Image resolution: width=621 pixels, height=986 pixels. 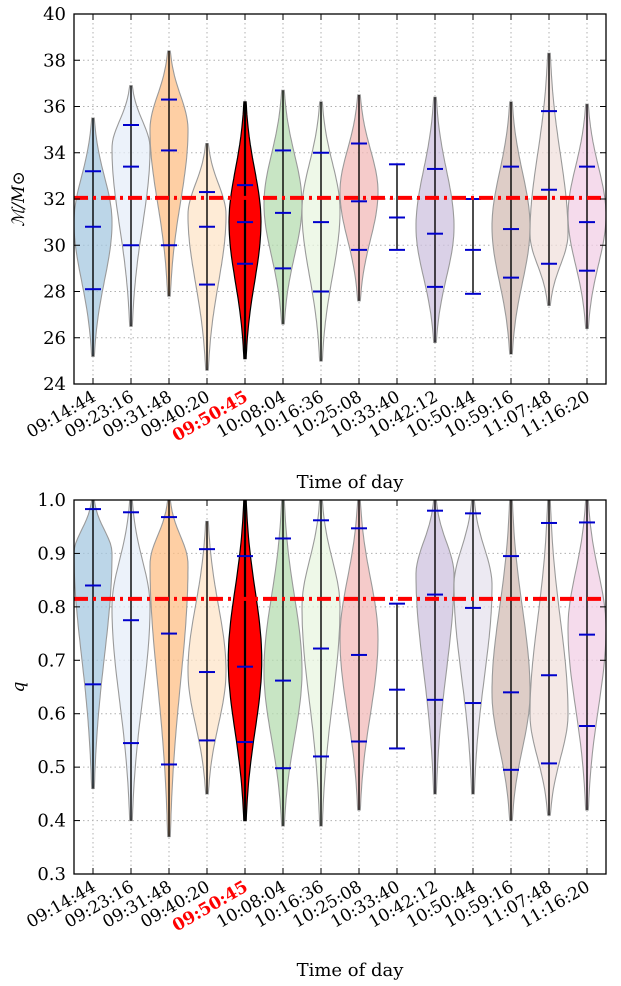 I want to click on y-tick-label: 24, so click(x=54, y=384).